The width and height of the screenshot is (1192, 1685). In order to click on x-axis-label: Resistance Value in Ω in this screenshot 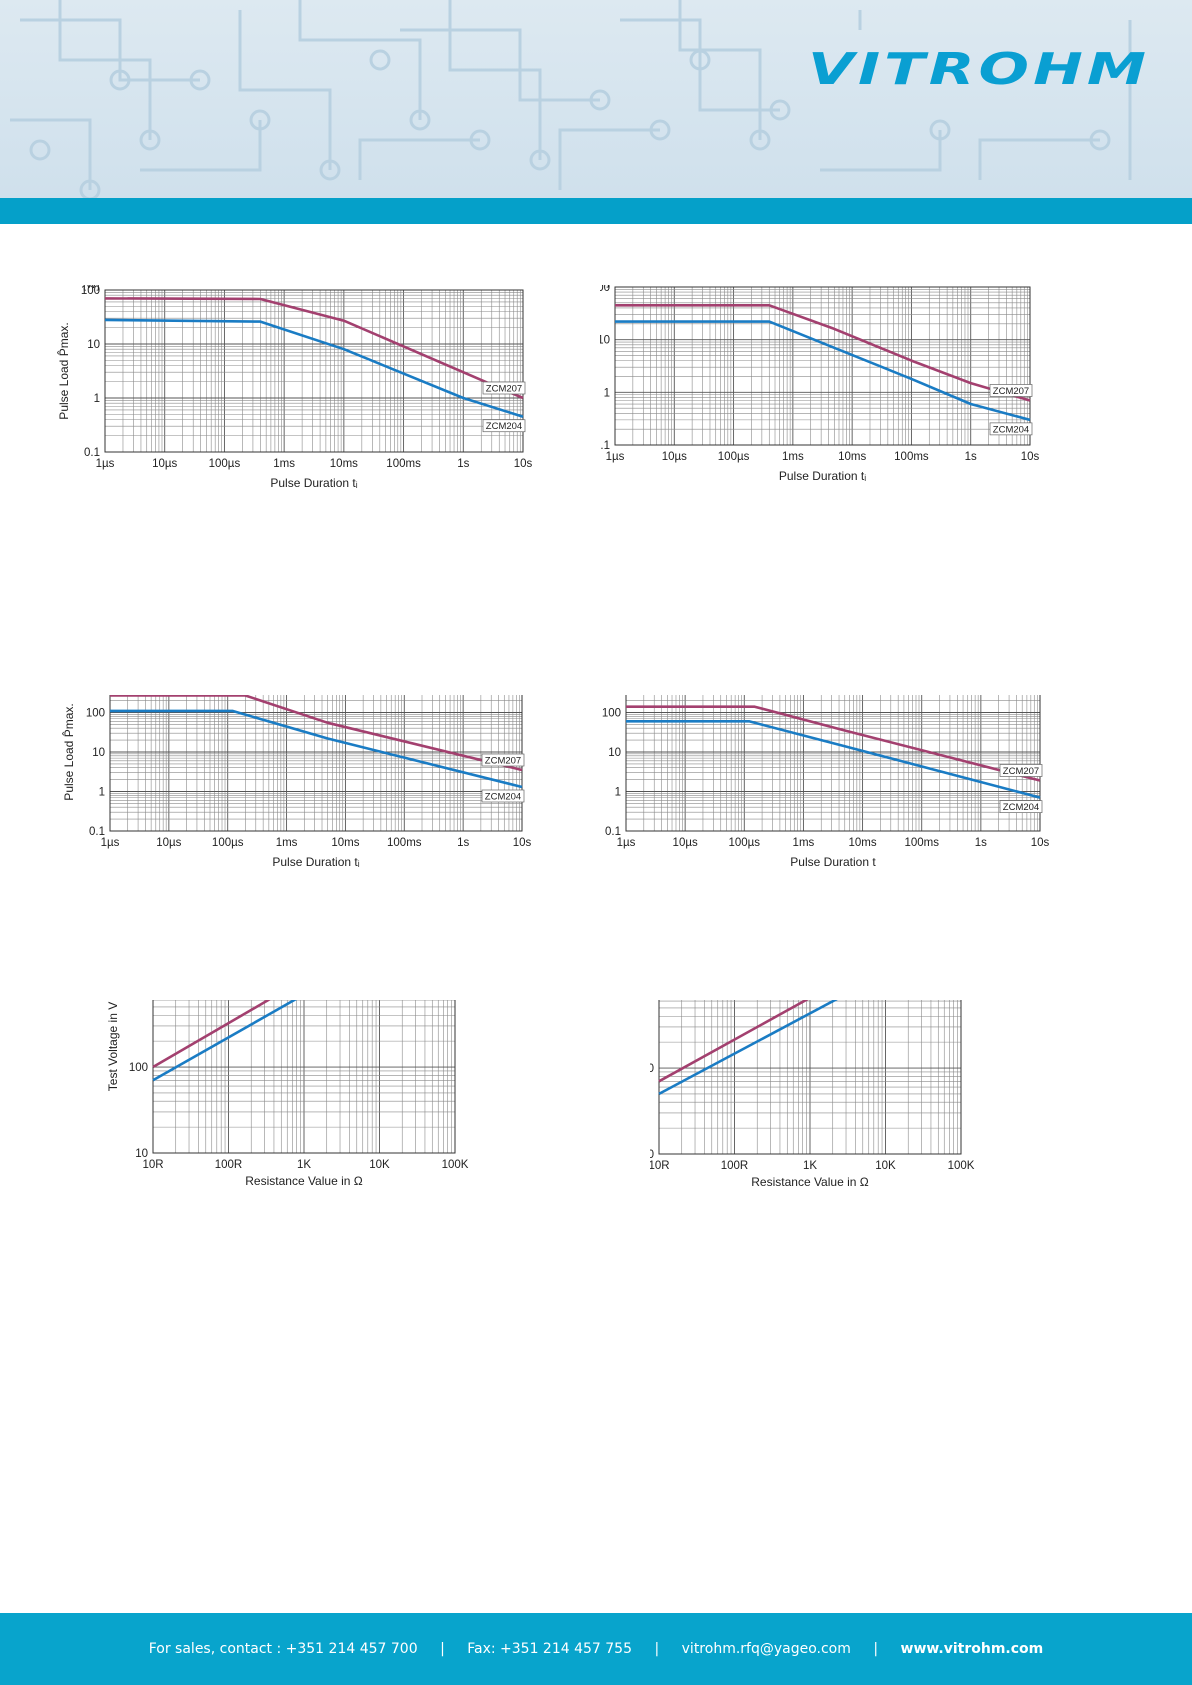, I will do `click(304, 1181)`.